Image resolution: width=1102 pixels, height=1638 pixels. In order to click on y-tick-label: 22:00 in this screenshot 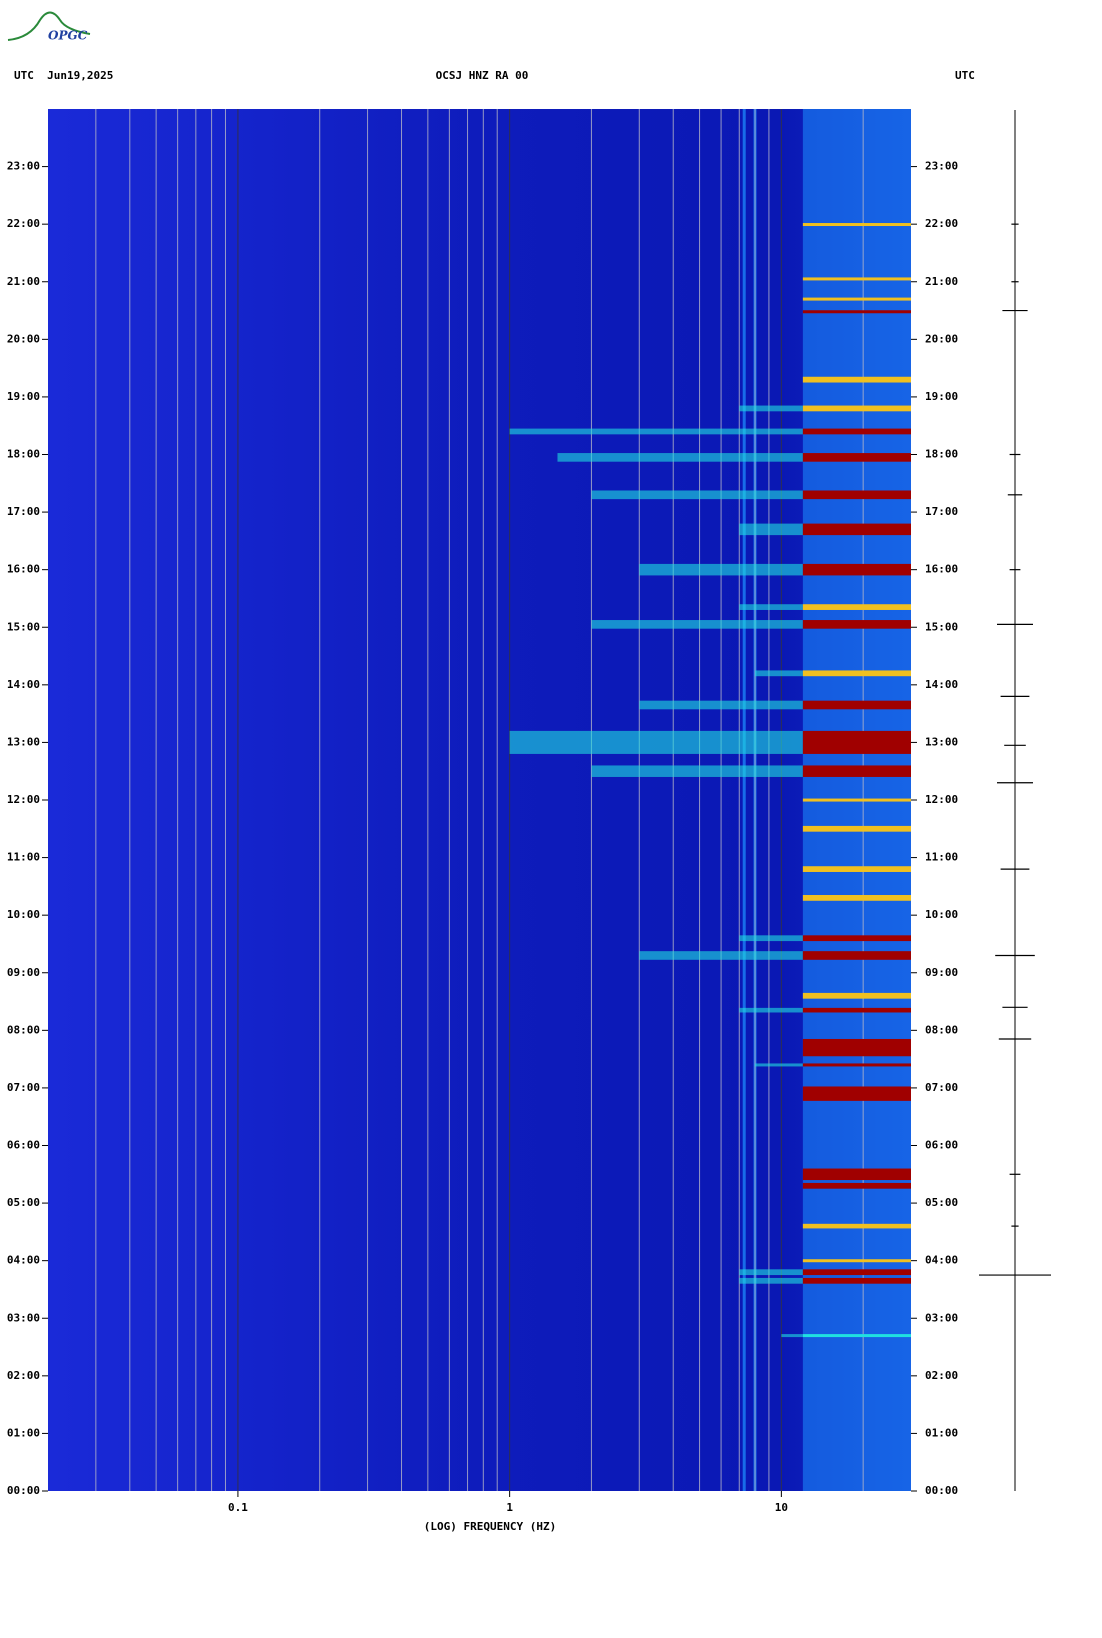, I will do `click(23, 223)`.